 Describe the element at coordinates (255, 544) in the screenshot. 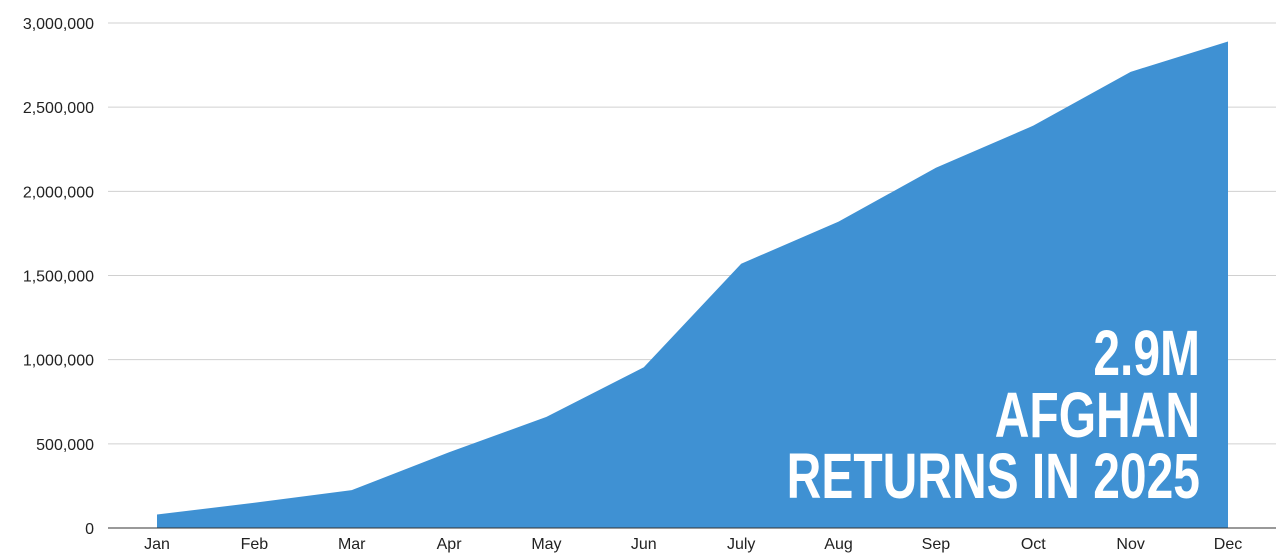

I see `x-tick-label: Feb` at that location.